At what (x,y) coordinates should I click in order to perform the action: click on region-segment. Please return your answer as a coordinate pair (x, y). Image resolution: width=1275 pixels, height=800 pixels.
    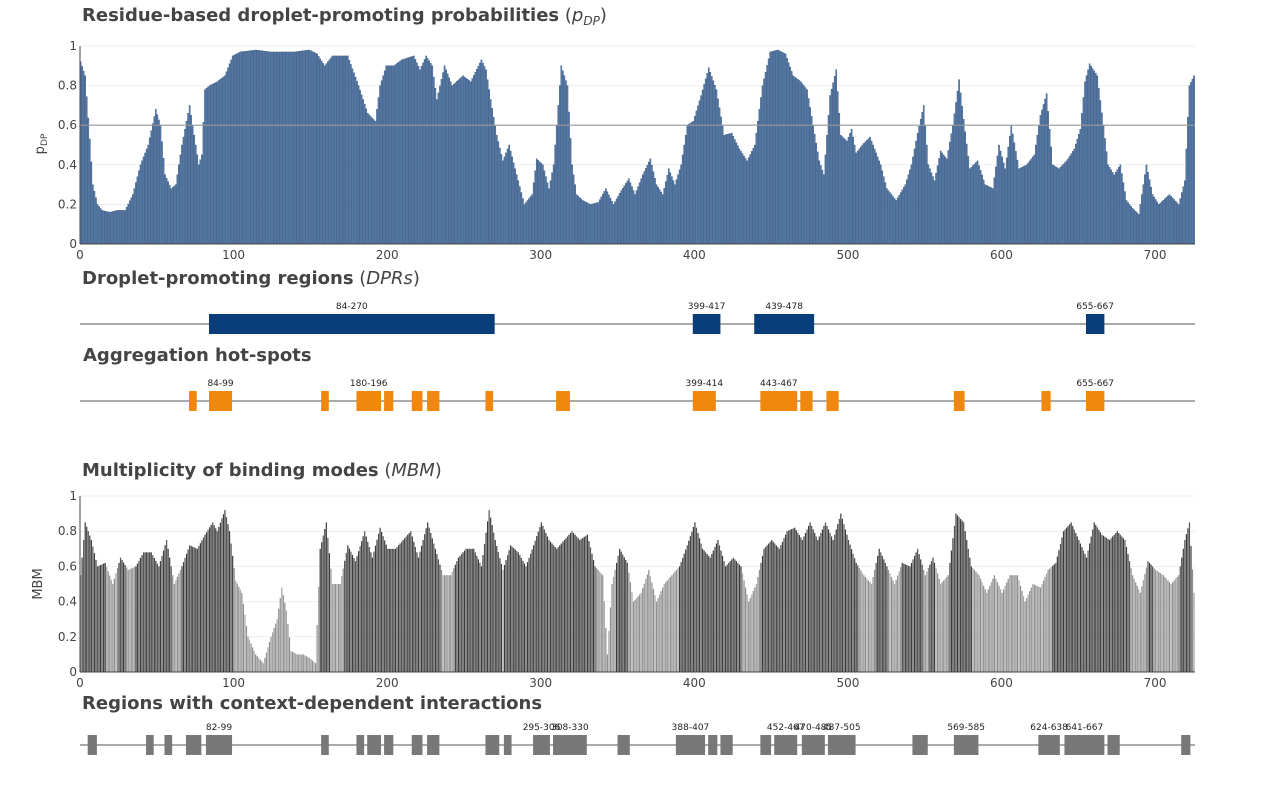
    Looking at the image, I should click on (1113, 745).